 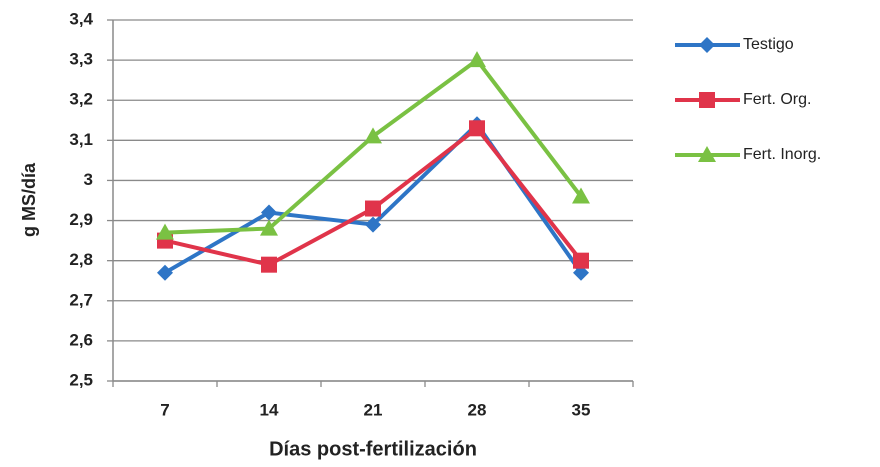 I want to click on y-tick-label: 3,1, so click(x=81, y=139).